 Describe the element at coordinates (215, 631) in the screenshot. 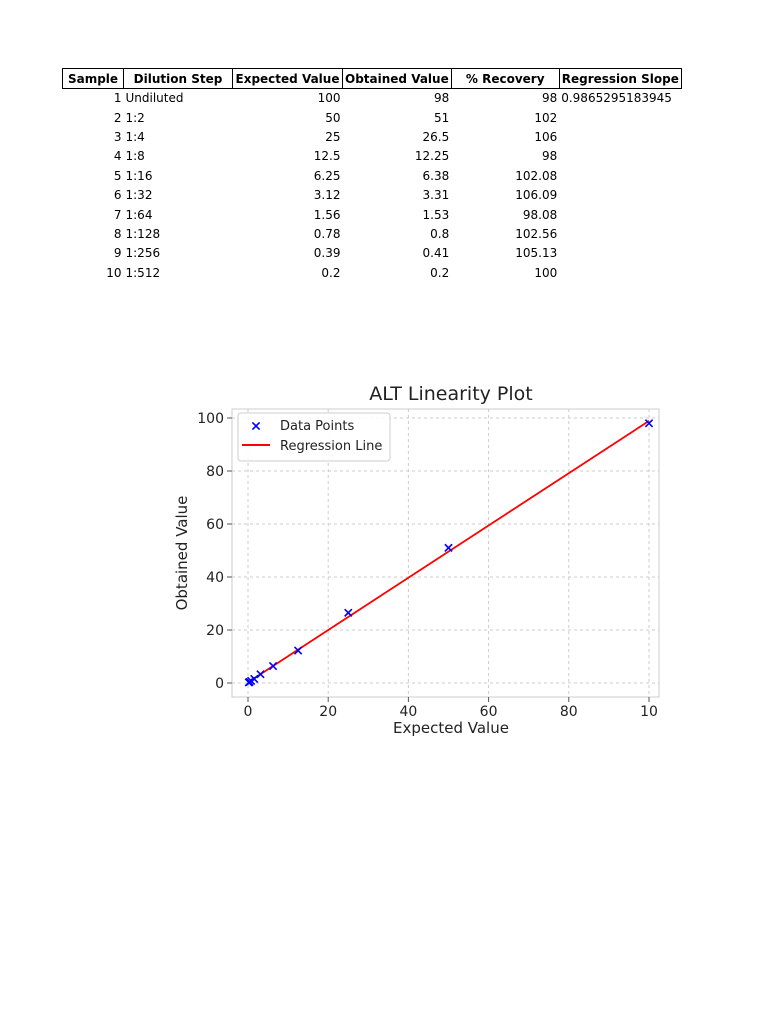

I see `y-tick-label: 20` at that location.